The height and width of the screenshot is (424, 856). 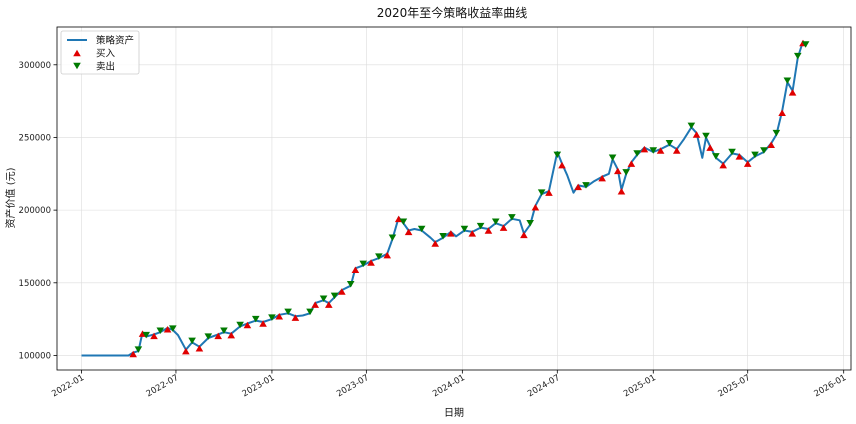 What do you see at coordinates (10, 197) in the screenshot?
I see `y-axis-title: 资产价值 (元)` at bounding box center [10, 197].